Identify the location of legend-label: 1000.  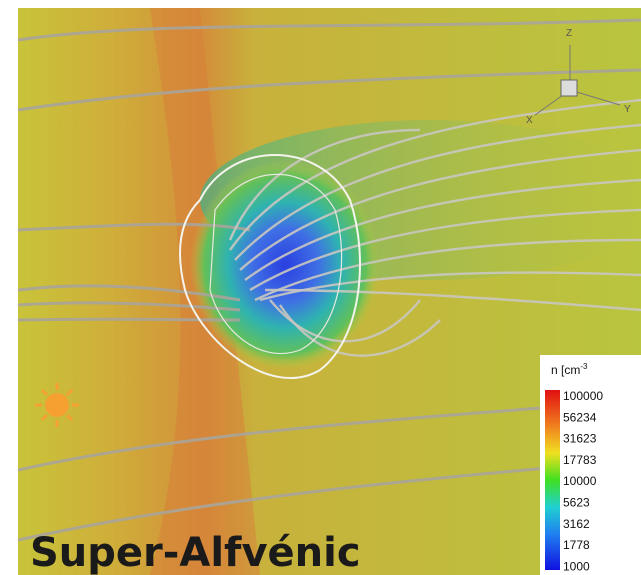
(576, 566).